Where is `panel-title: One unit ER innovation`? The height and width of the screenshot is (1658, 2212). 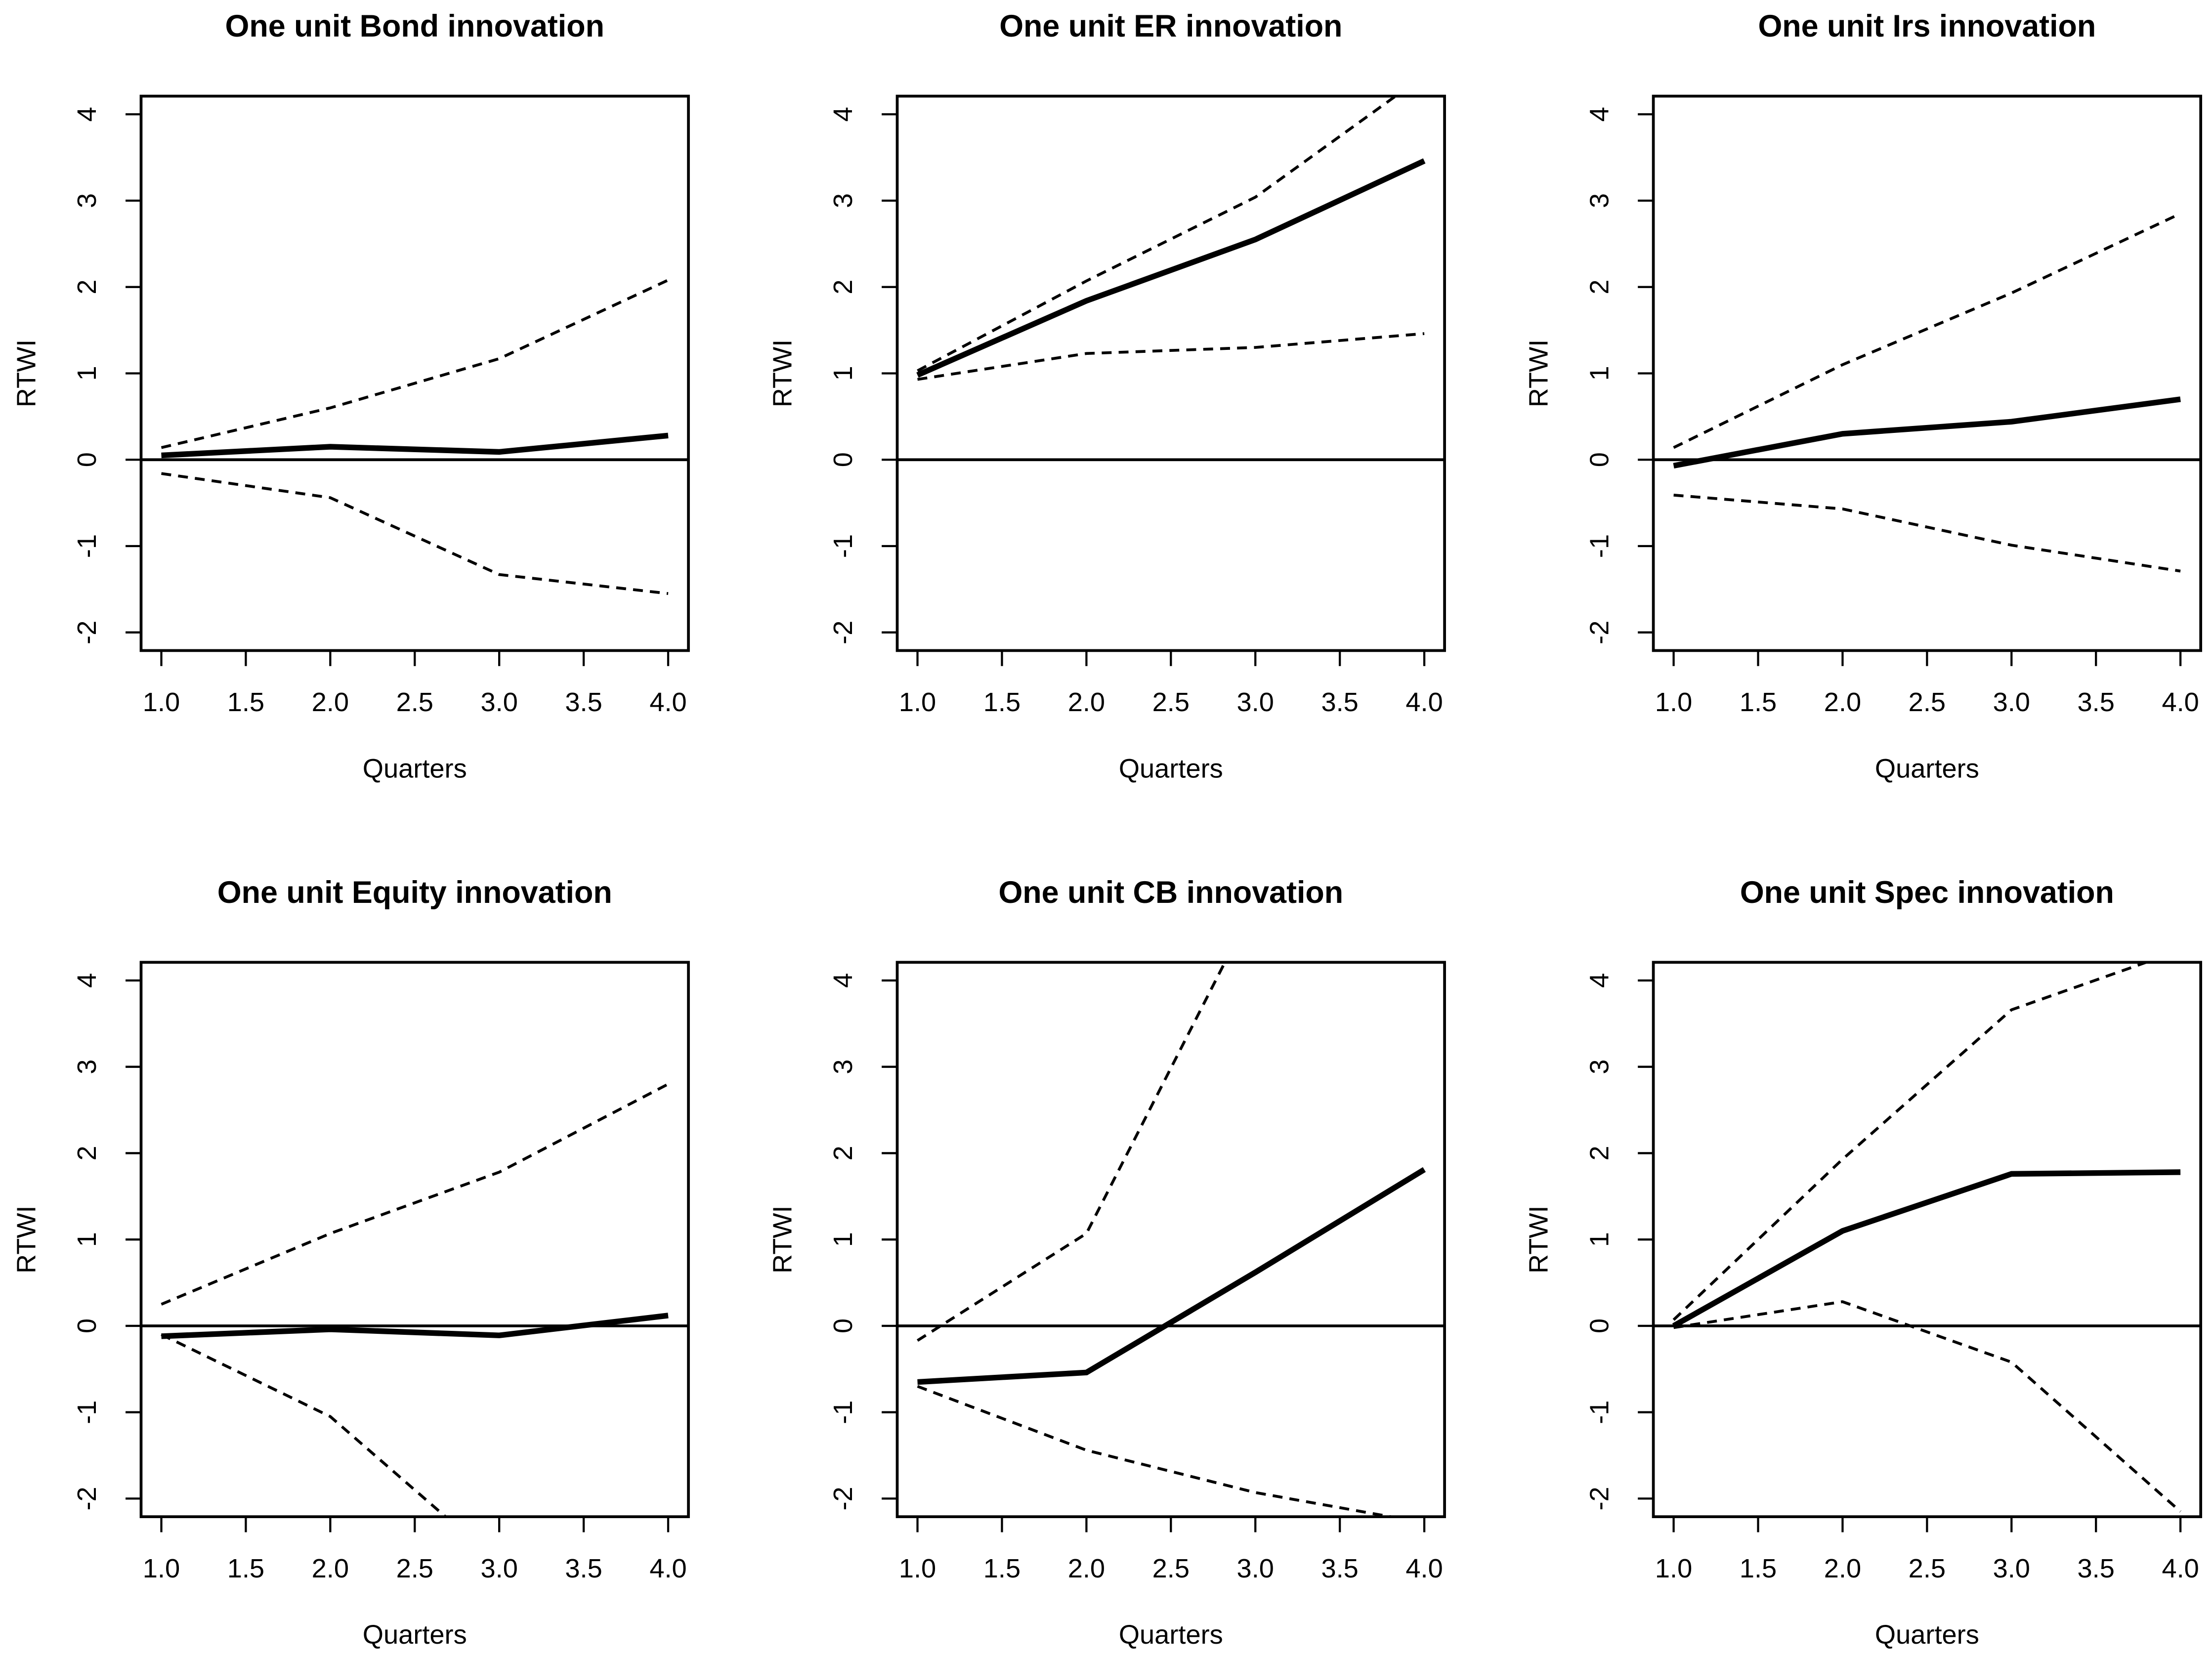 panel-title: One unit ER innovation is located at coordinates (1170, 26).